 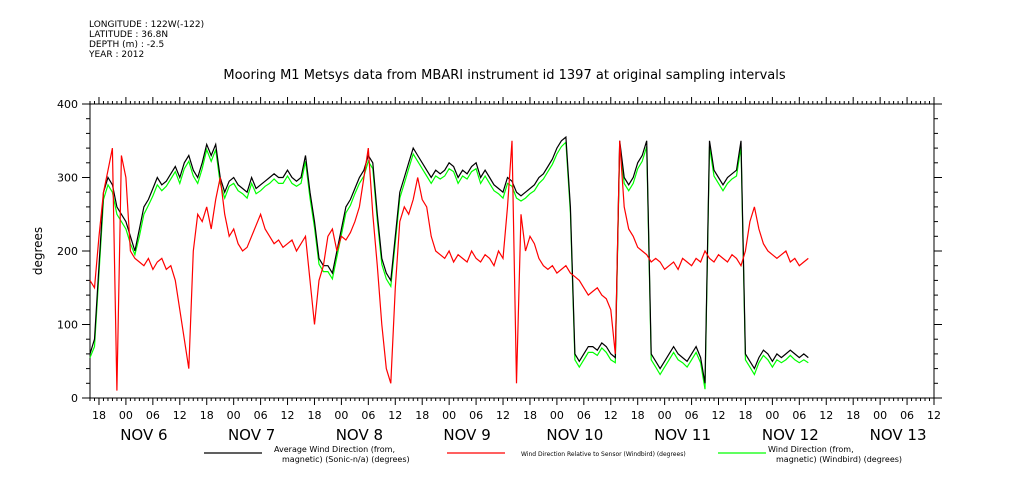 I want to click on y-axis-label: degrees, so click(x=38, y=251).